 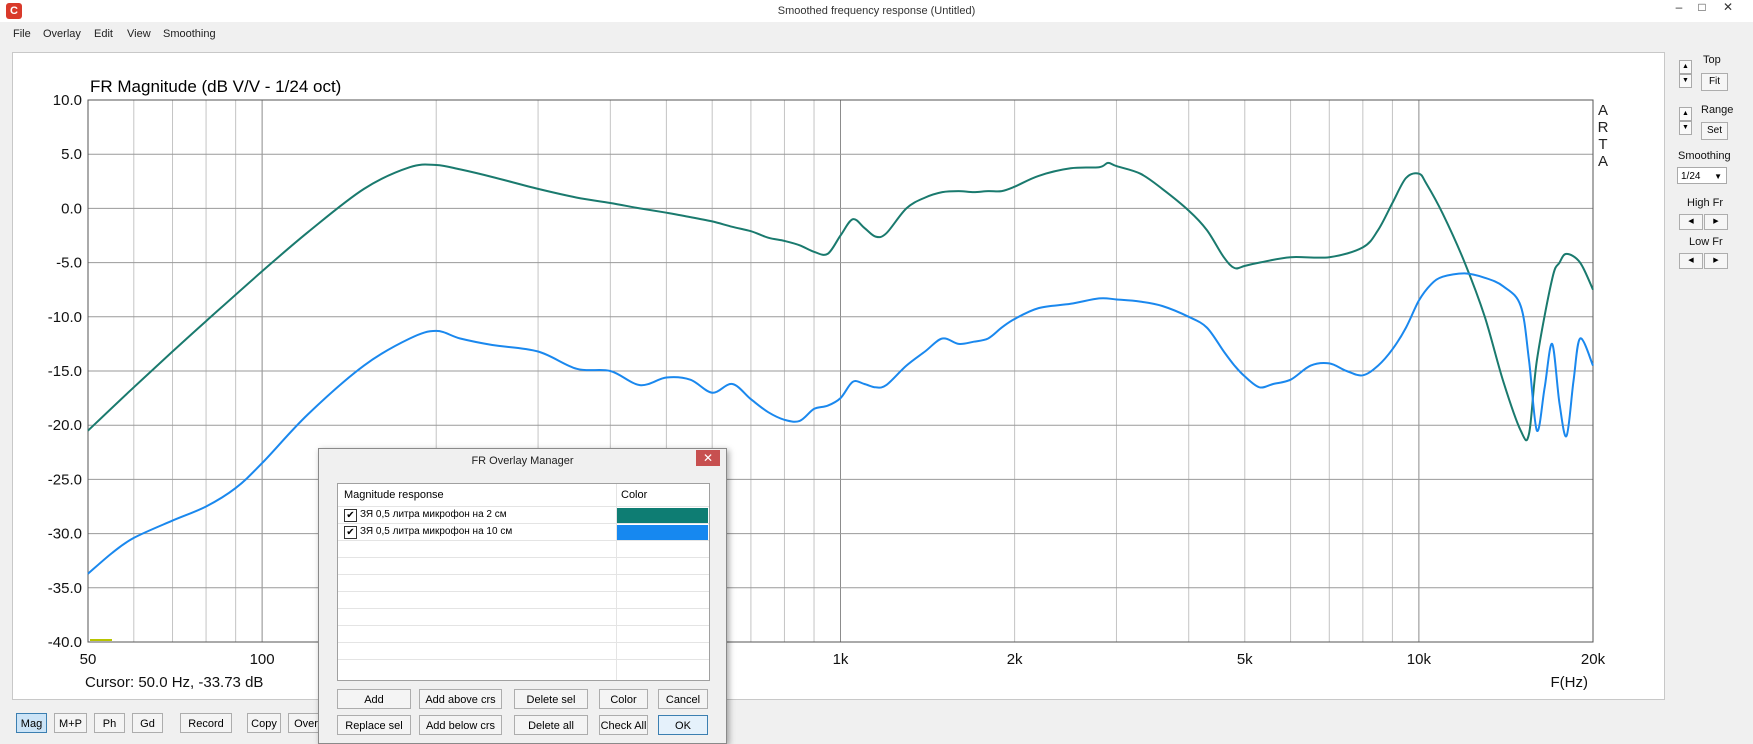 I want to click on low-fr-left-icon: ◀, so click(x=1691, y=261).